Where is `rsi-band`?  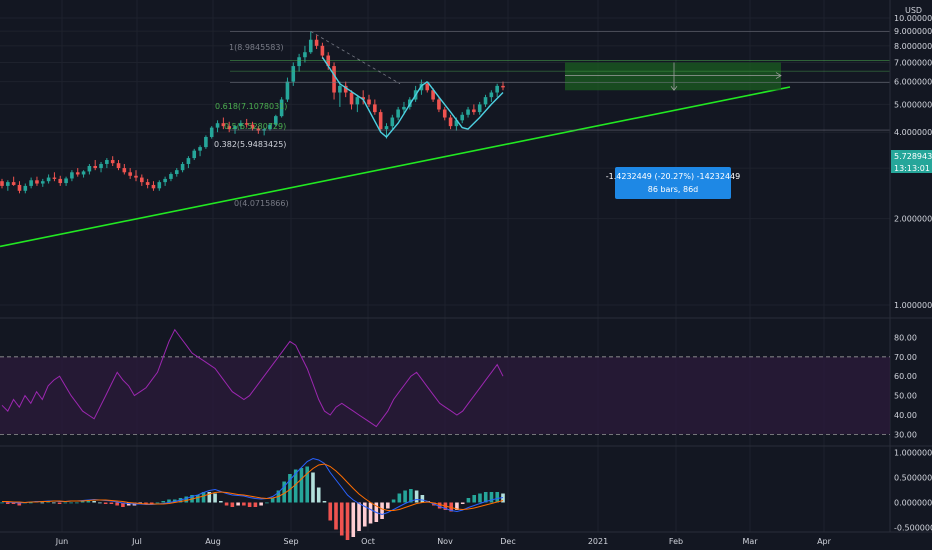
rsi-band is located at coordinates (445, 395).